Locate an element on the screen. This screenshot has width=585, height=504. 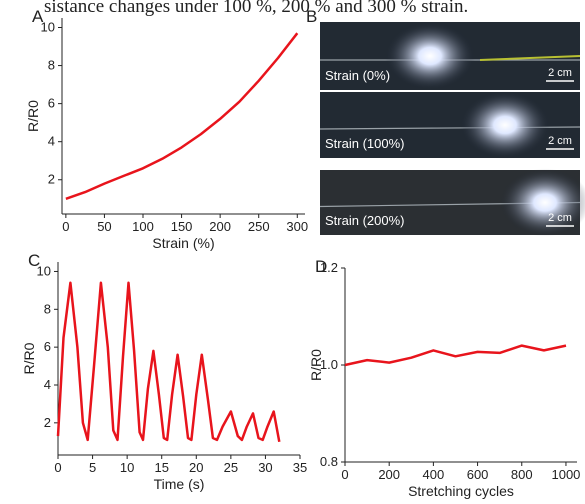
x-tick-label: 400 is located at coordinates (434, 474).